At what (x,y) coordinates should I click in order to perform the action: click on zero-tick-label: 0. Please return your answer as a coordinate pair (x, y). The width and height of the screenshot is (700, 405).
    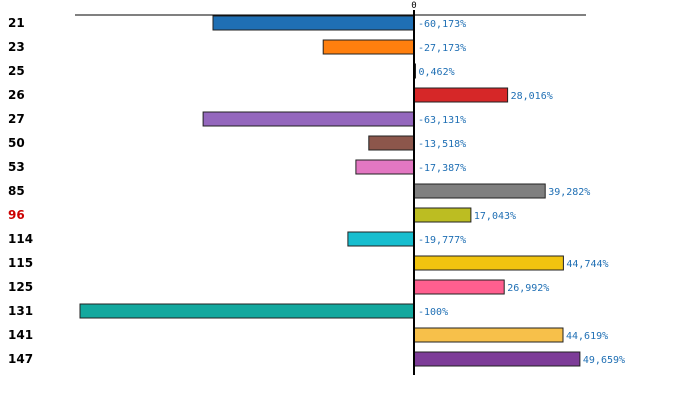
    Looking at the image, I should click on (413, 6).